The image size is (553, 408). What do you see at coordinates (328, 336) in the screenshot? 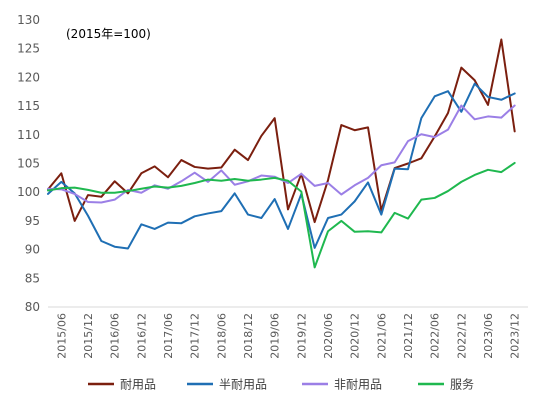
I see `x-tick-label: 2020/06` at bounding box center [328, 336].